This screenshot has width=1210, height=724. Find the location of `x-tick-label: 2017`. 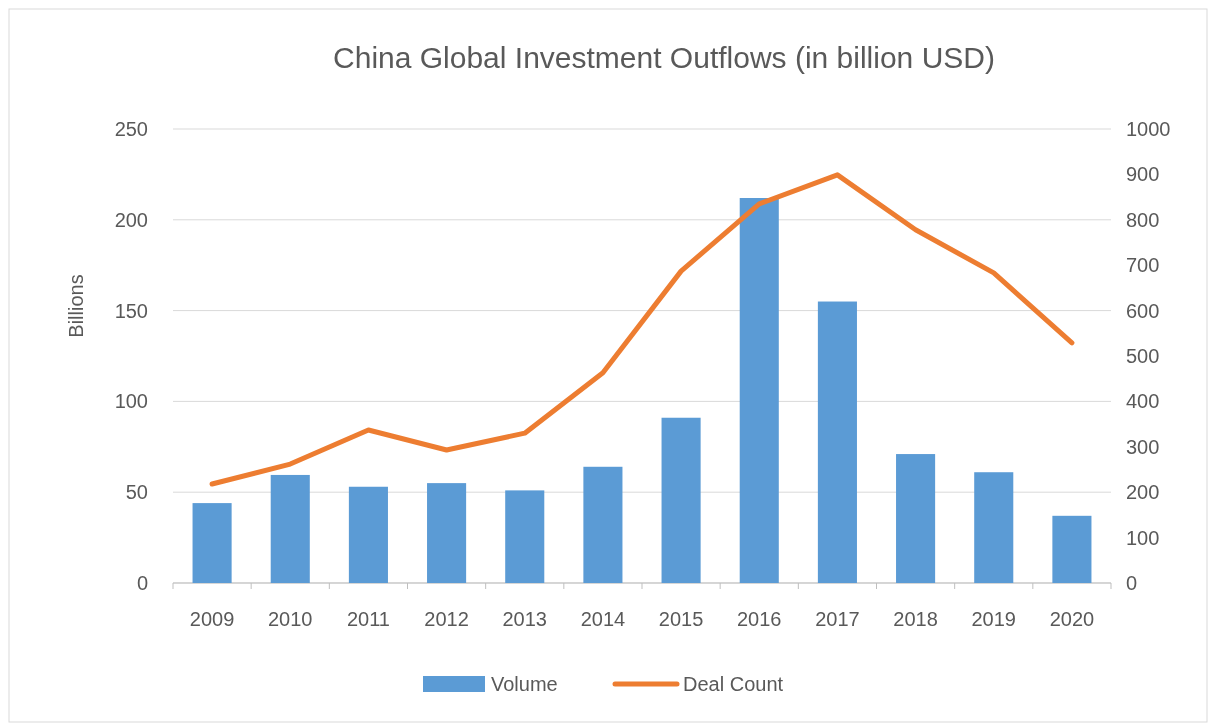

x-tick-label: 2017 is located at coordinates (837, 619).